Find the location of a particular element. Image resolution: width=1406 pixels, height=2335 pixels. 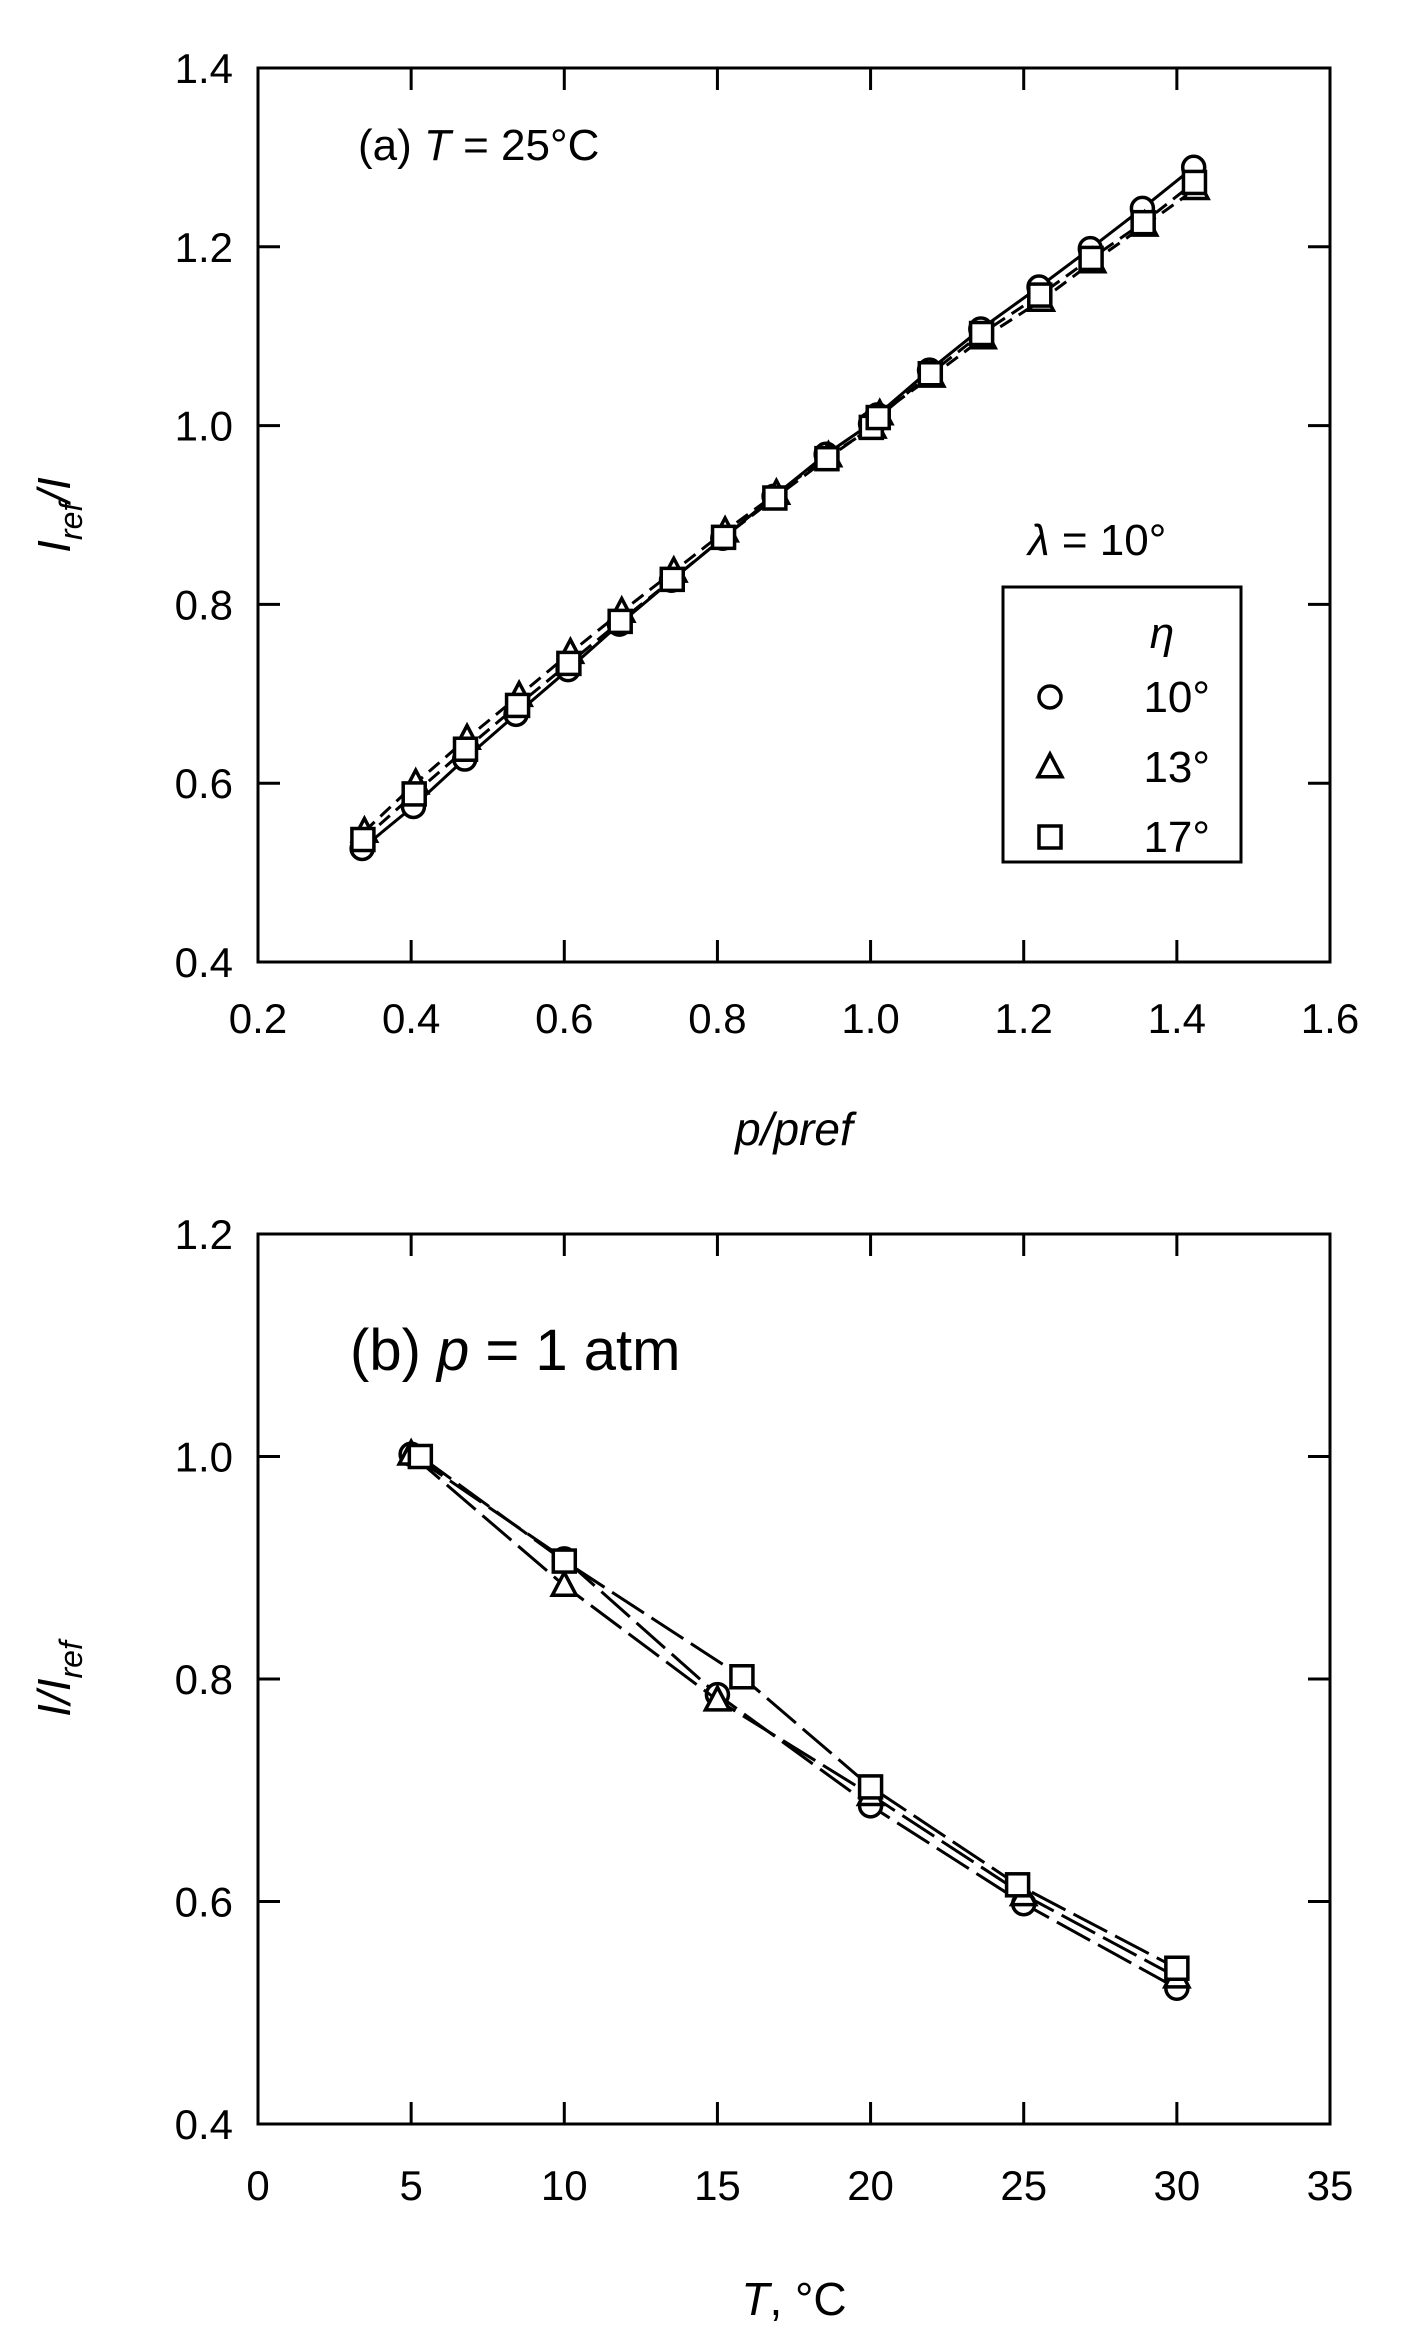

x-tick-label: 0.6 is located at coordinates (564, 1018).